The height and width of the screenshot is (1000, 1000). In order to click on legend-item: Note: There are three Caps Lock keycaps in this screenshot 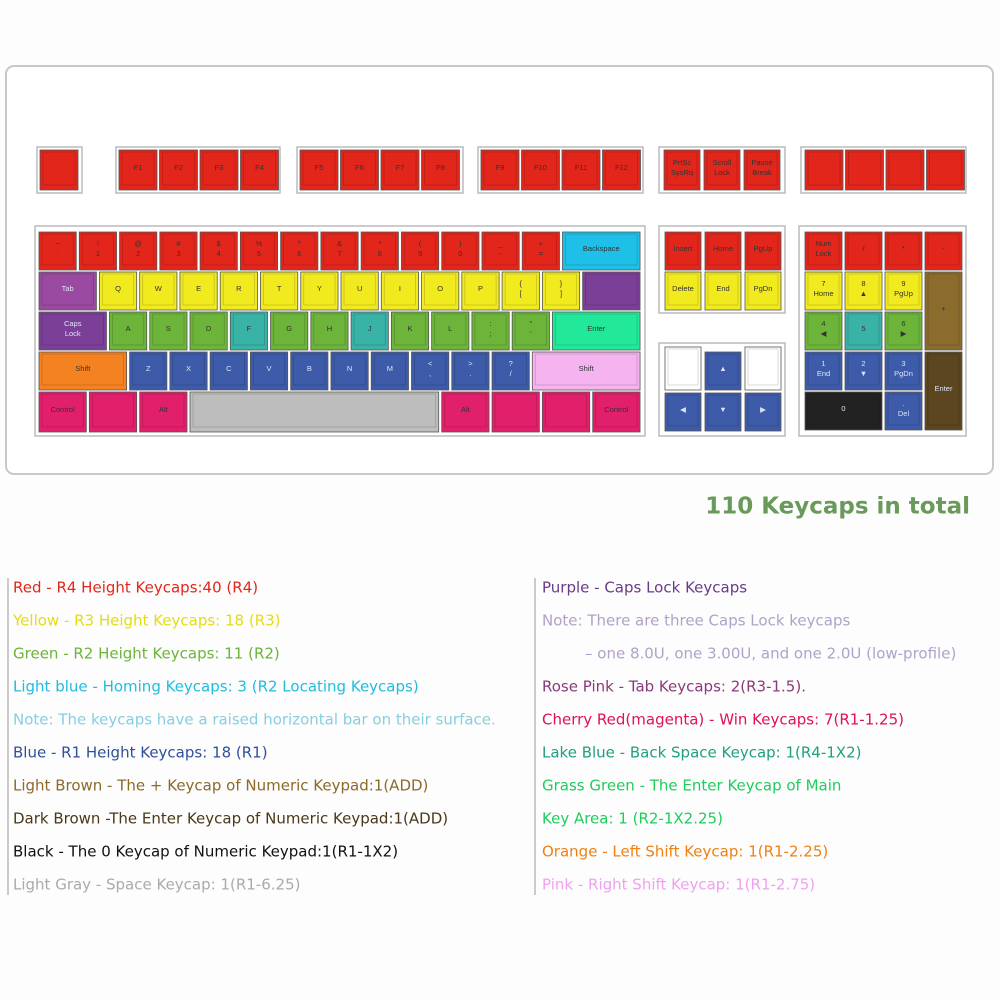, I will do `click(696, 621)`.